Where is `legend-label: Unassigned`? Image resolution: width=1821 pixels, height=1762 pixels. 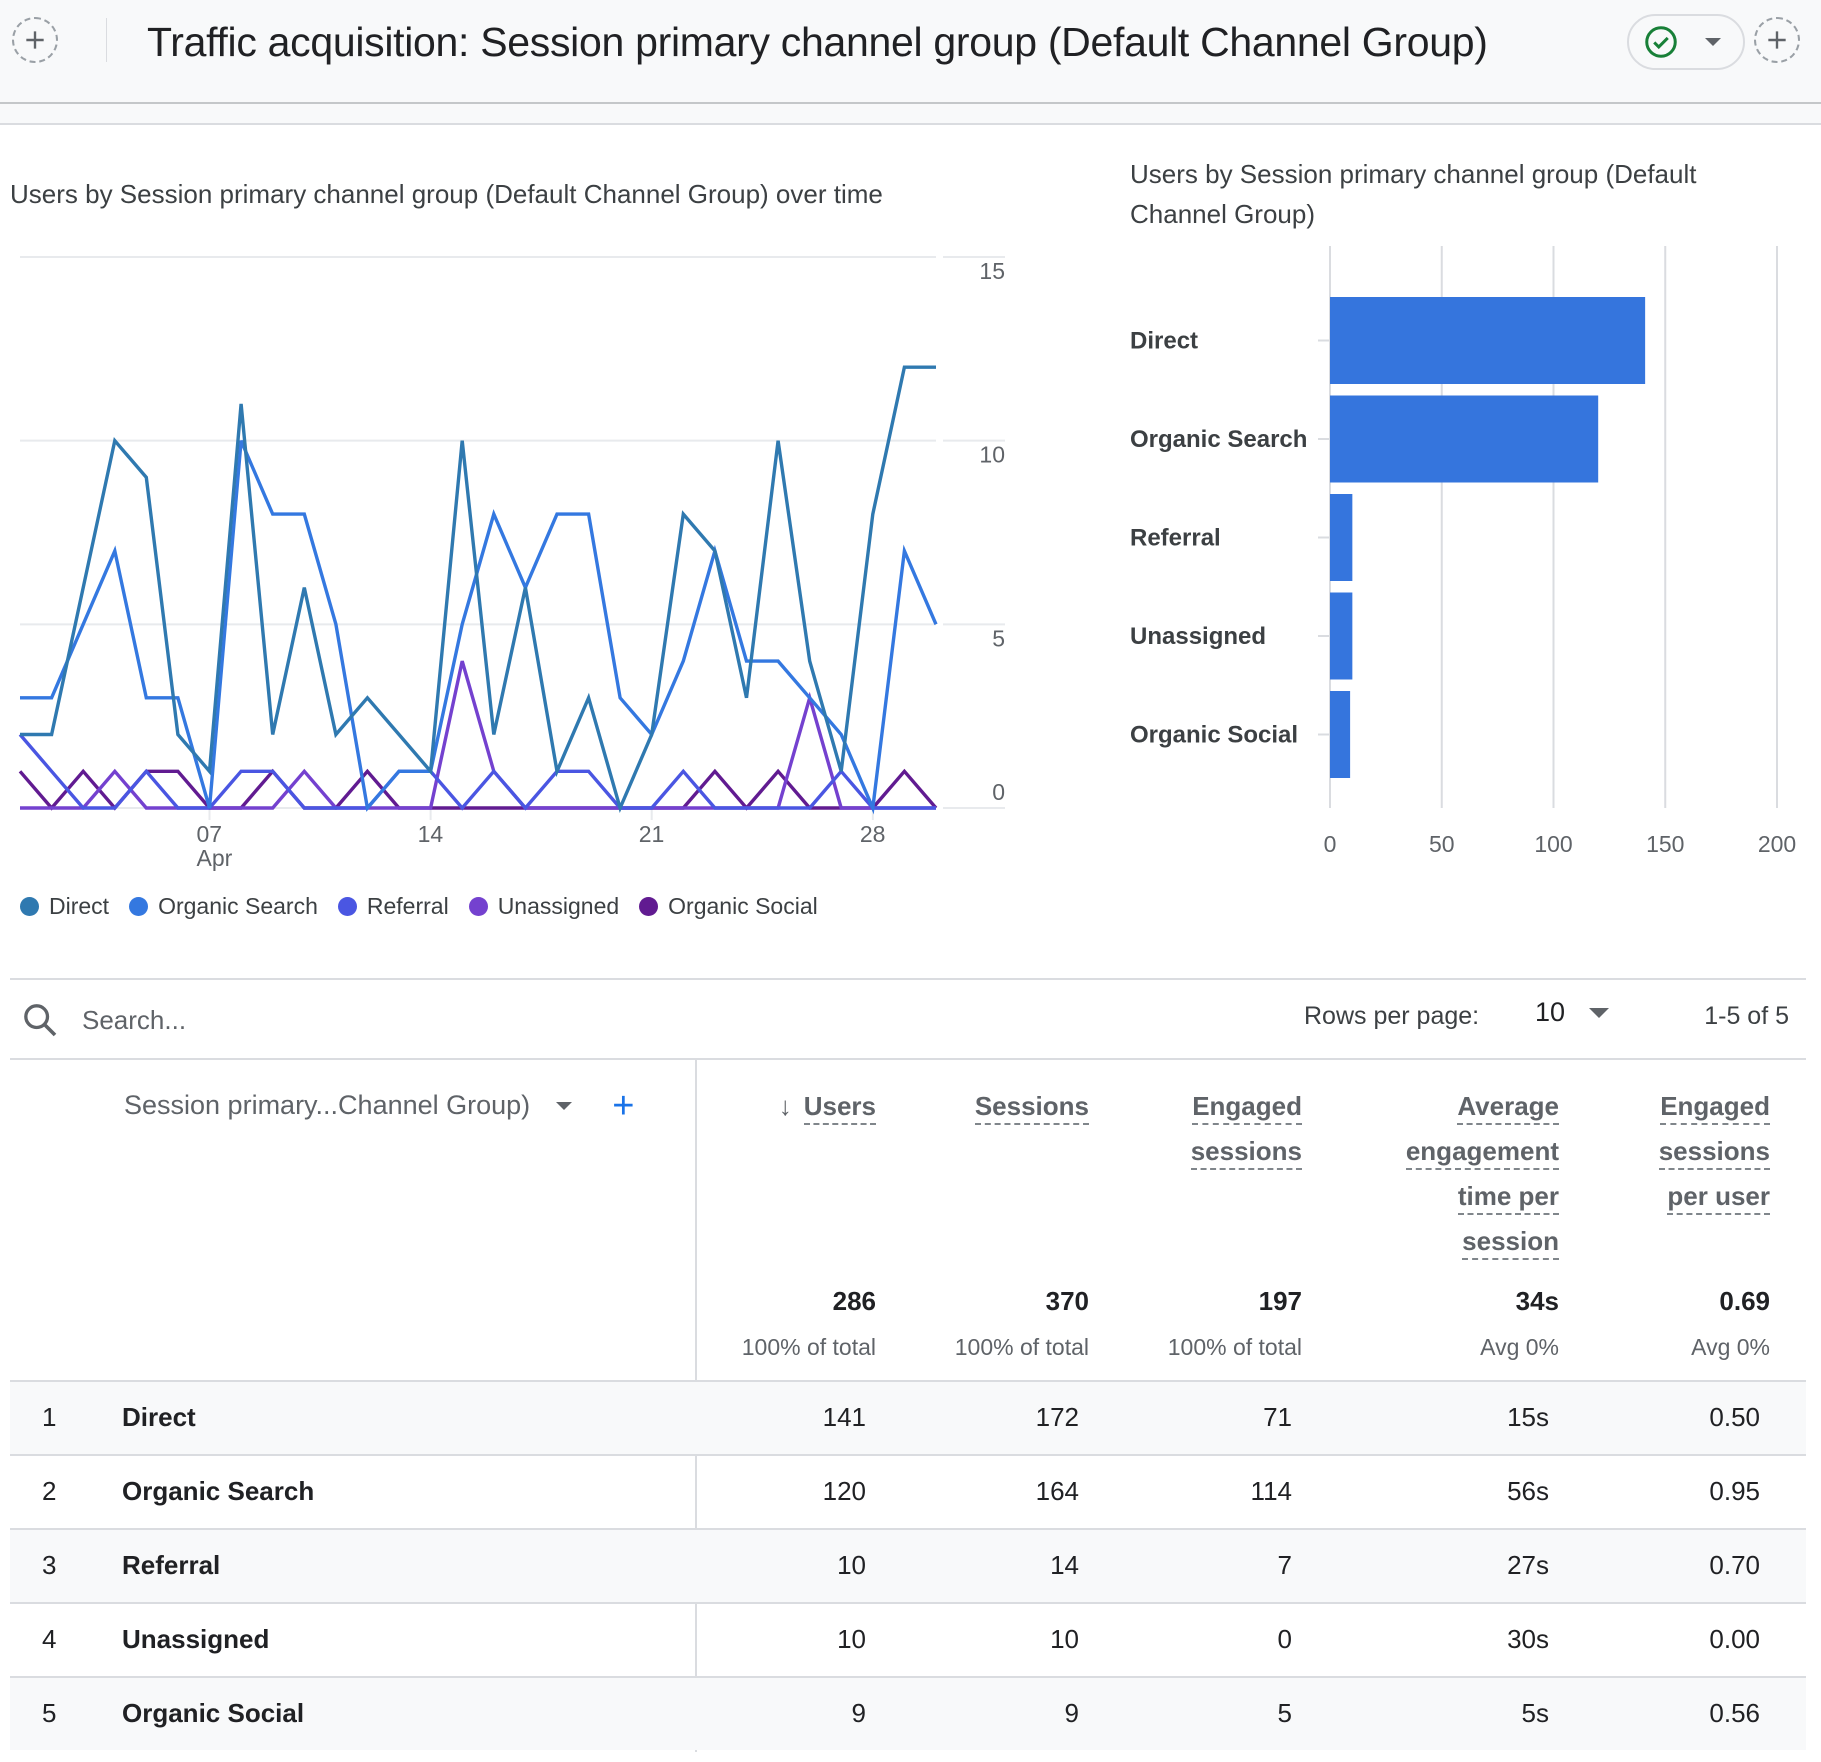
legend-label: Unassigned is located at coordinates (558, 906).